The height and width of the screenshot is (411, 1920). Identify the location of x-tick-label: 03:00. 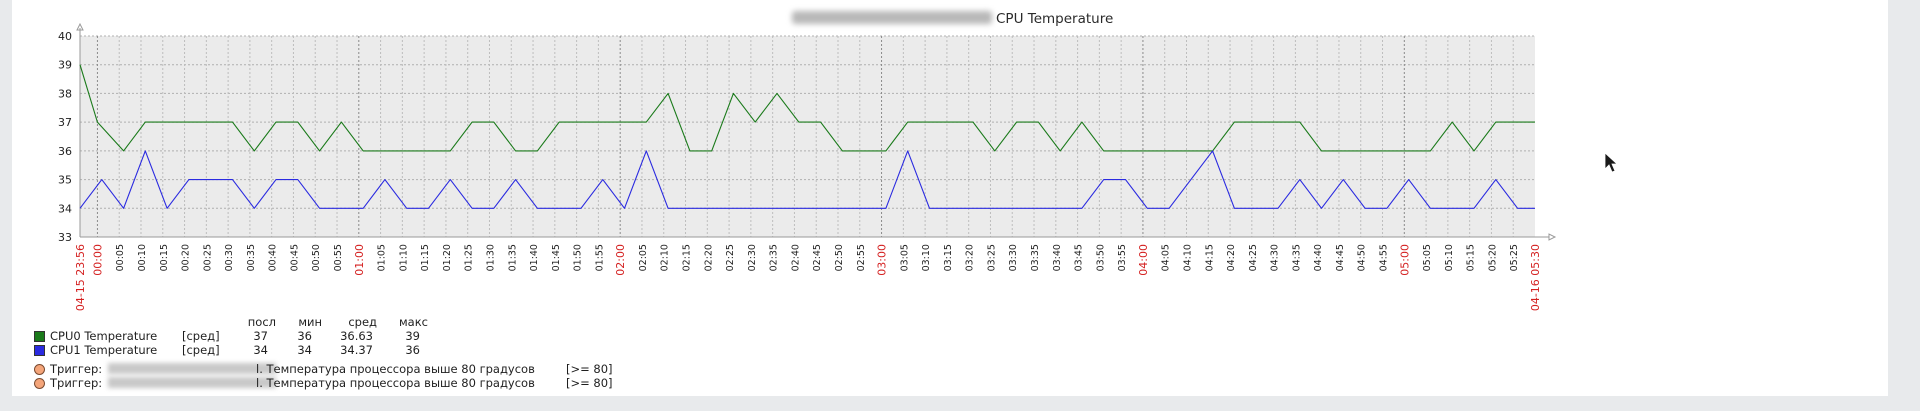
(882, 260).